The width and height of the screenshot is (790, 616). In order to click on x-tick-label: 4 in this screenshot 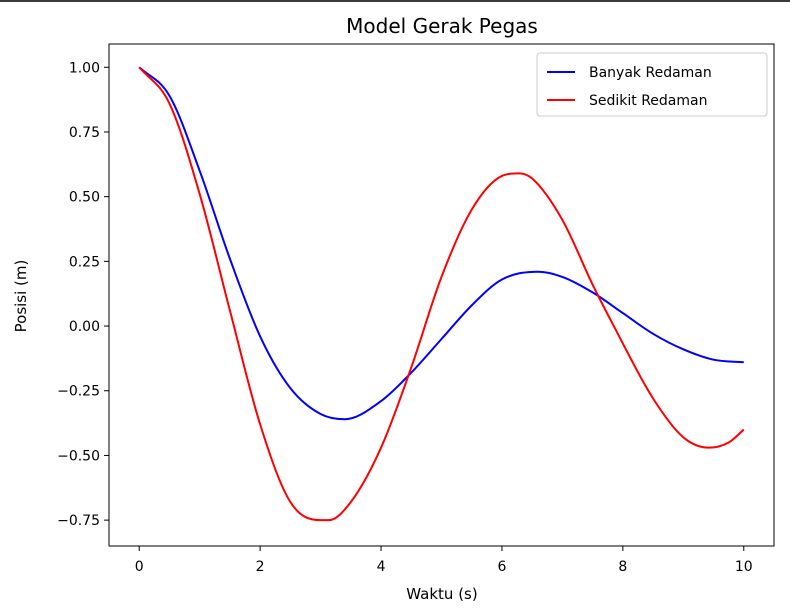, I will do `click(381, 567)`.